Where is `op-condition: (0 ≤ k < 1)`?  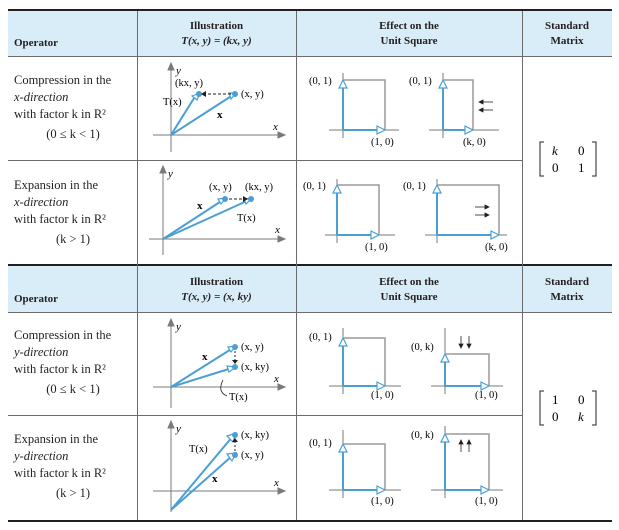 op-condition: (0 ≤ k < 1) is located at coordinates (73, 389).